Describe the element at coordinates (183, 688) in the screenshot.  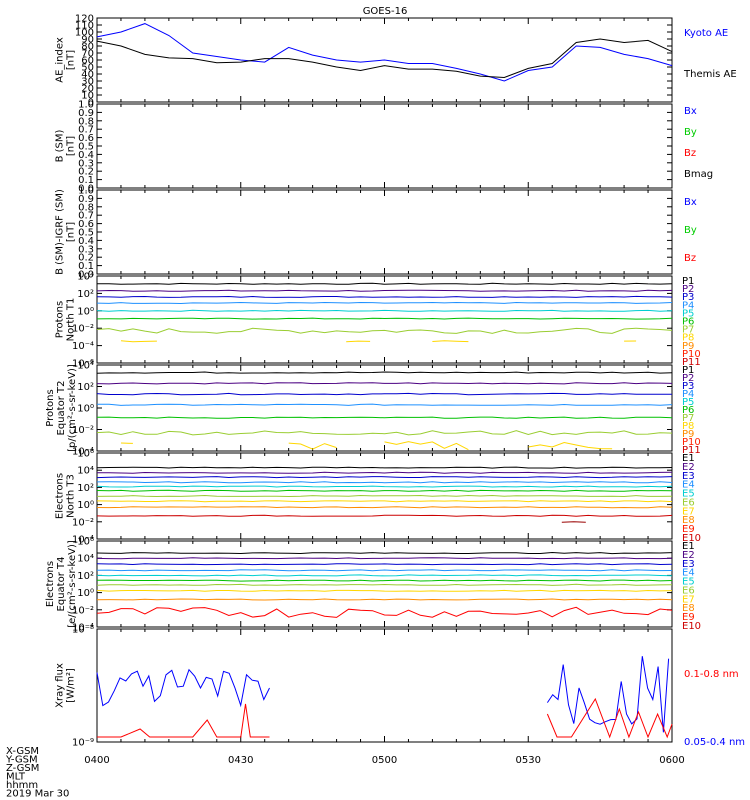
I see `series-line-xray-short-early` at that location.